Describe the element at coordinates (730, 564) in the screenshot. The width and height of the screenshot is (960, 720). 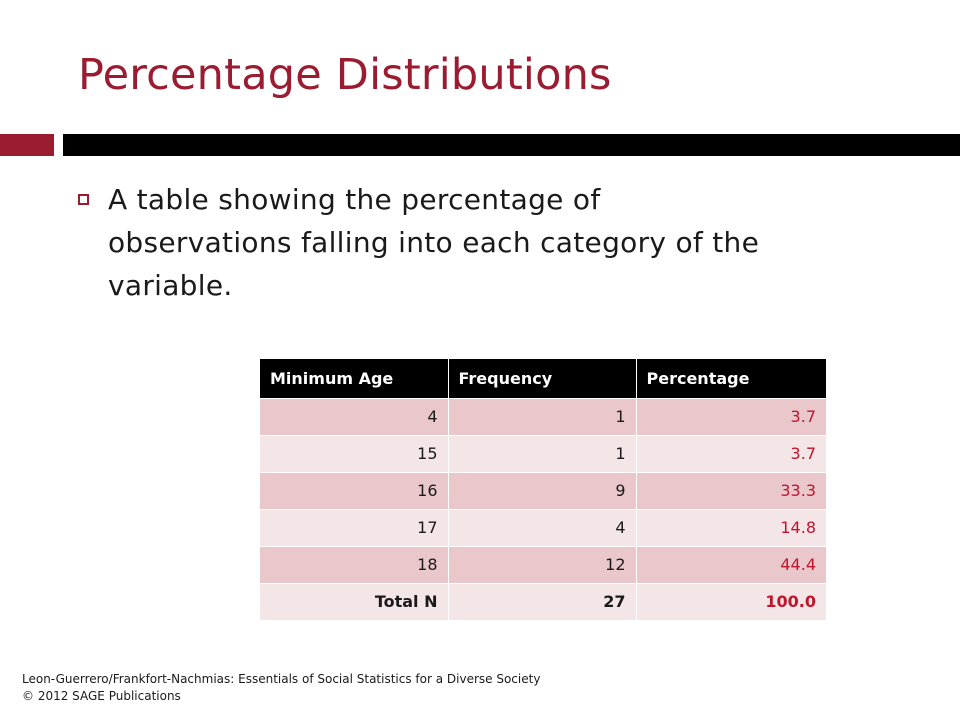
I see `cell-percentage: 44.4` at that location.